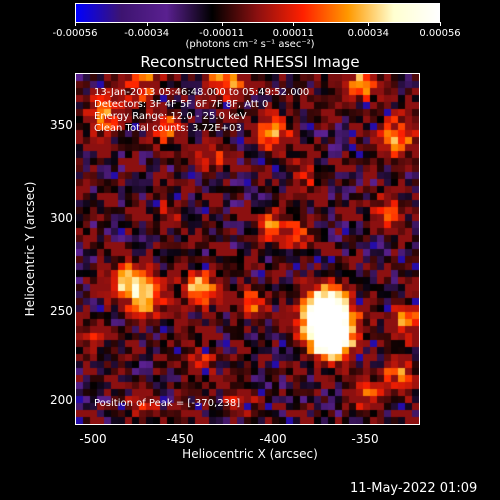 The height and width of the screenshot is (500, 500). I want to click on info-detectors: Detectors: 3F 4F 5F 6F 7F 8F, Att 0, so click(181, 104).